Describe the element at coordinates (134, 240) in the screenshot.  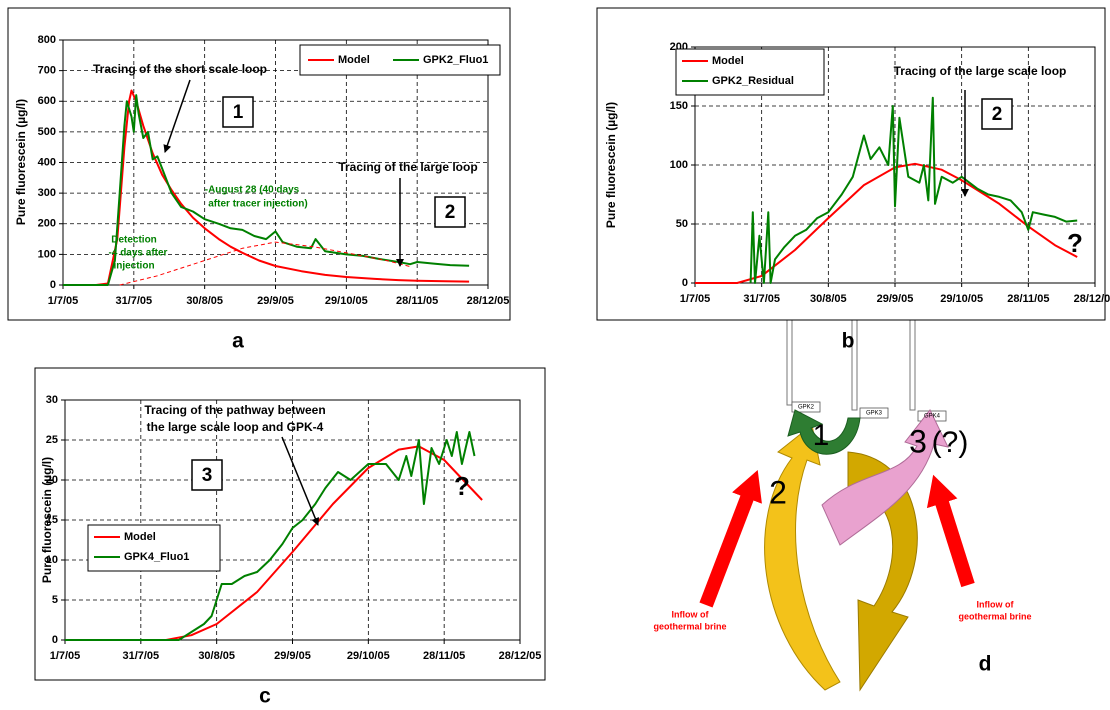
I see `annotation: Detection` at that location.